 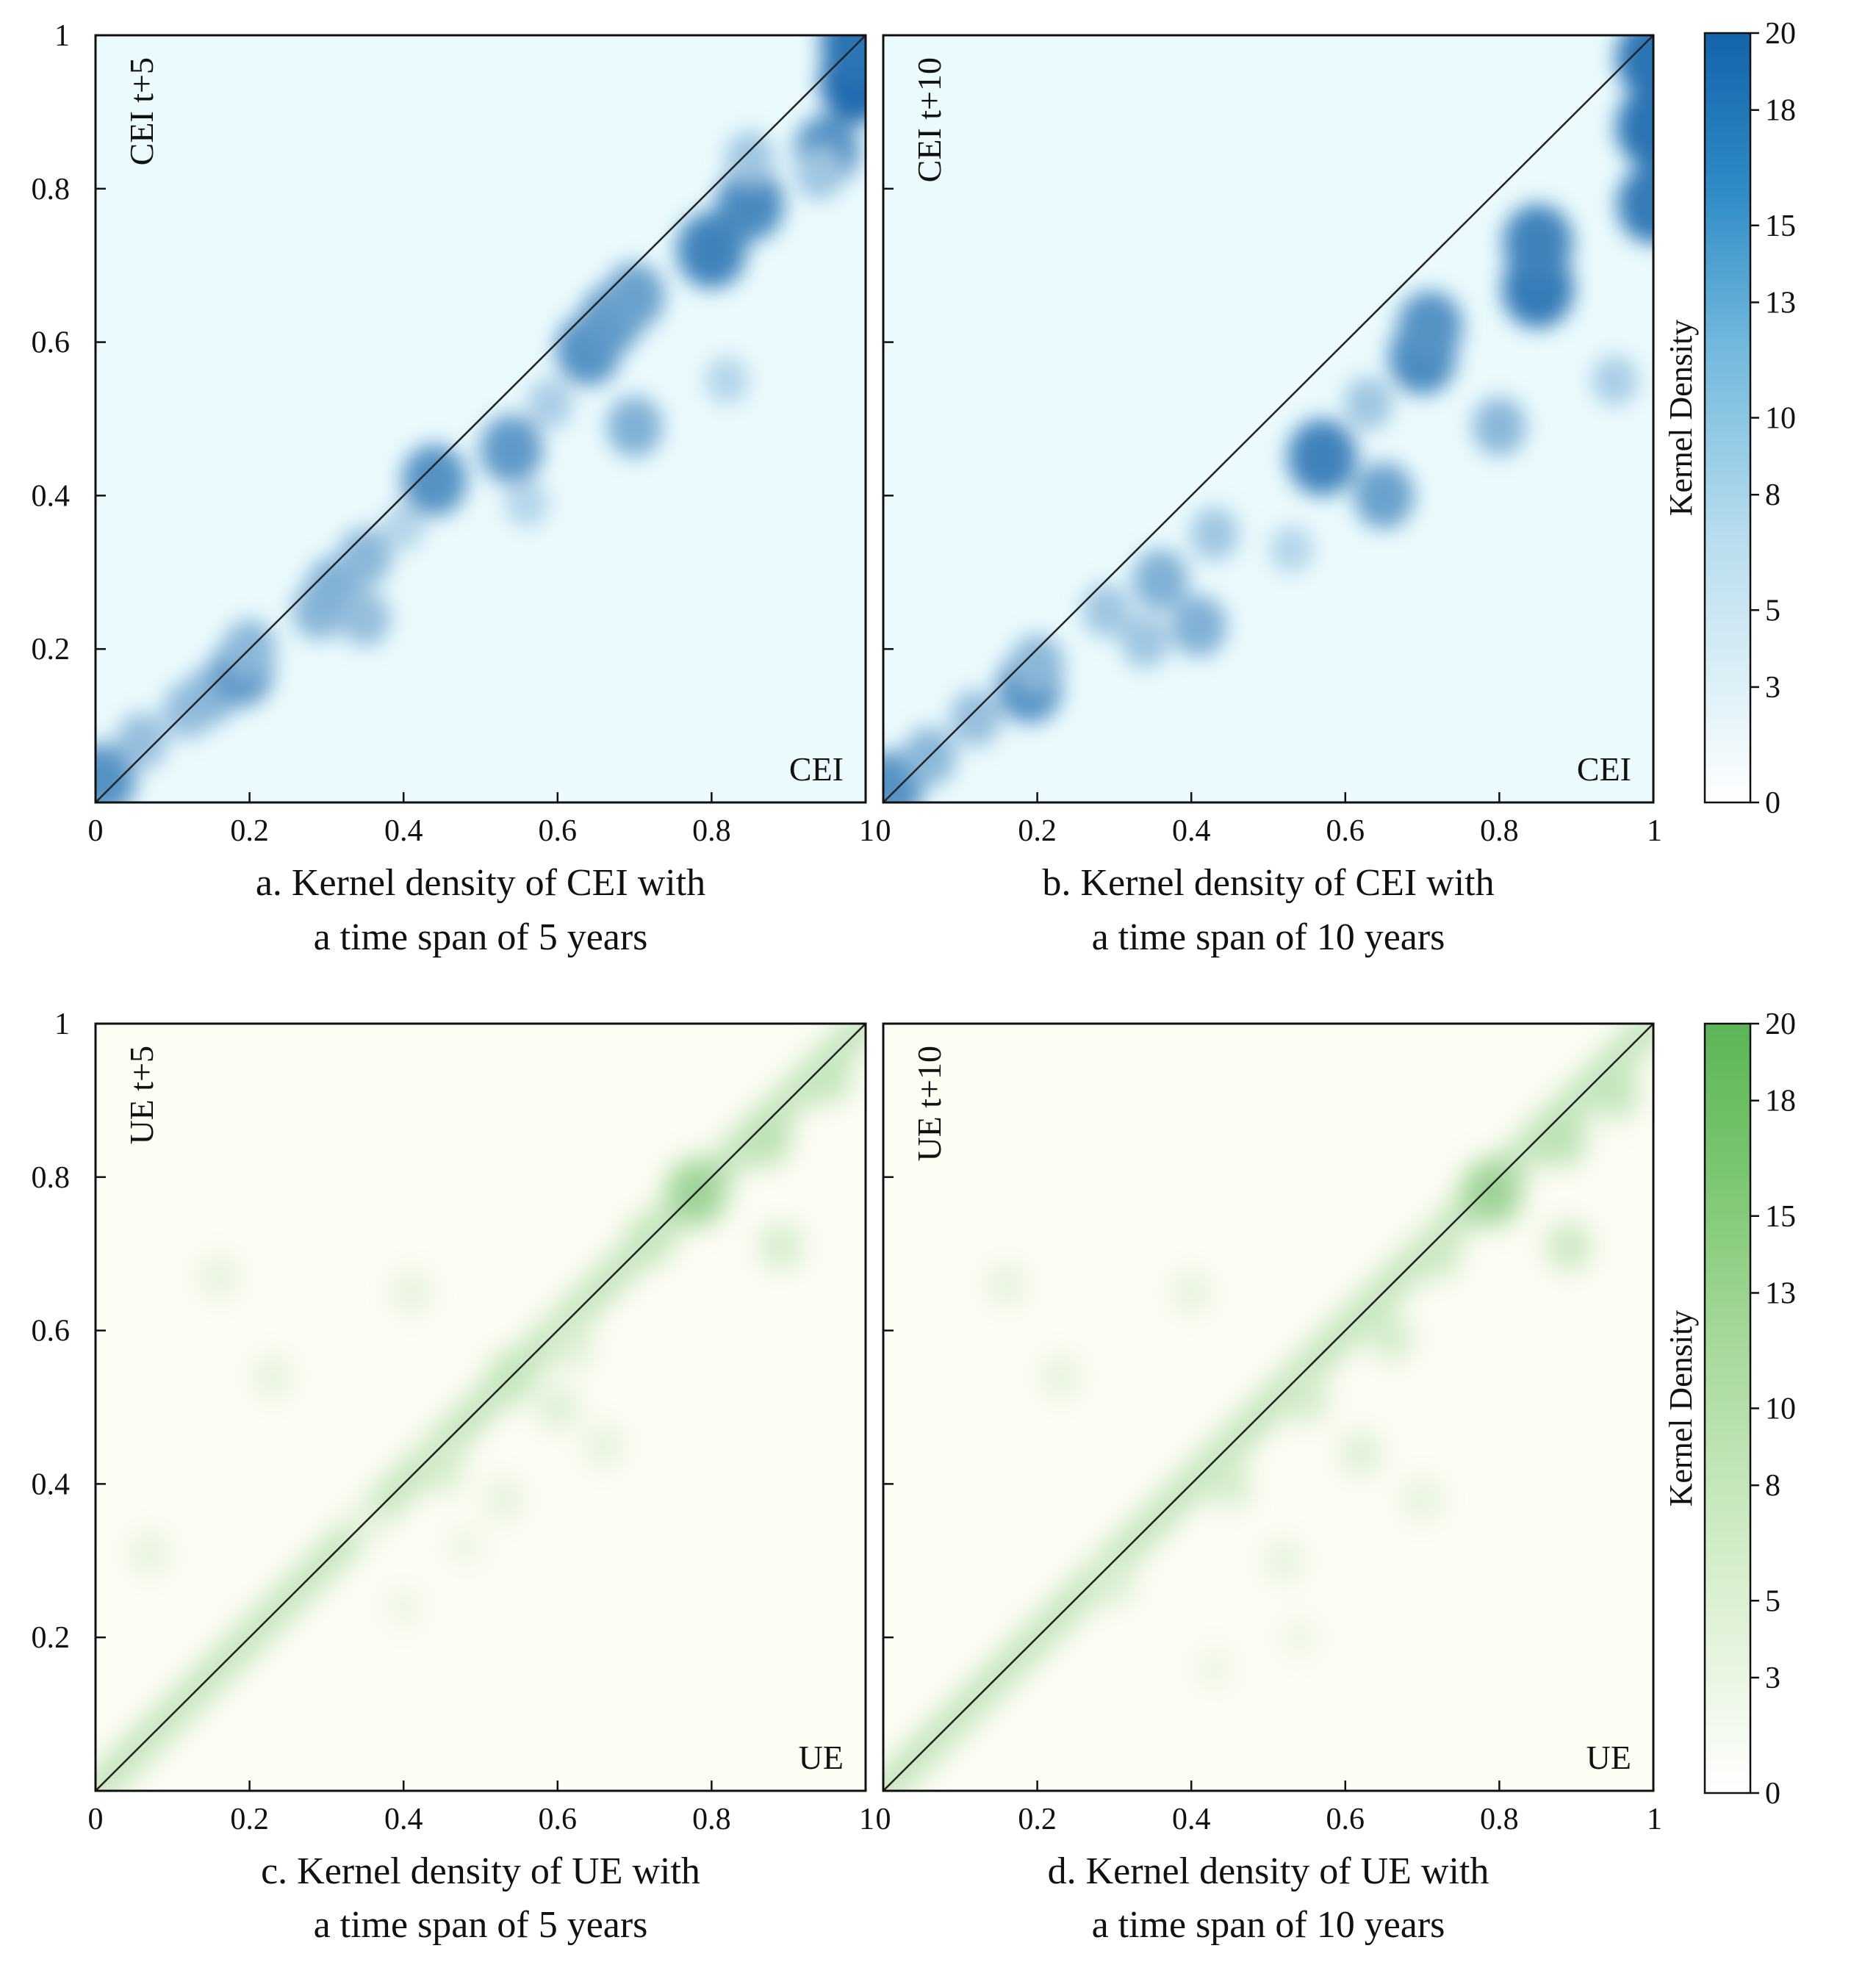 What do you see at coordinates (1772, 1794) in the screenshot?
I see `colorbar-tick-label: 0` at bounding box center [1772, 1794].